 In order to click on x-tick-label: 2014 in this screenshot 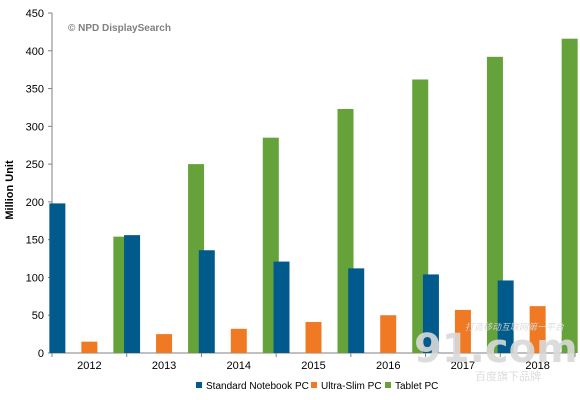, I will do `click(239, 366)`.